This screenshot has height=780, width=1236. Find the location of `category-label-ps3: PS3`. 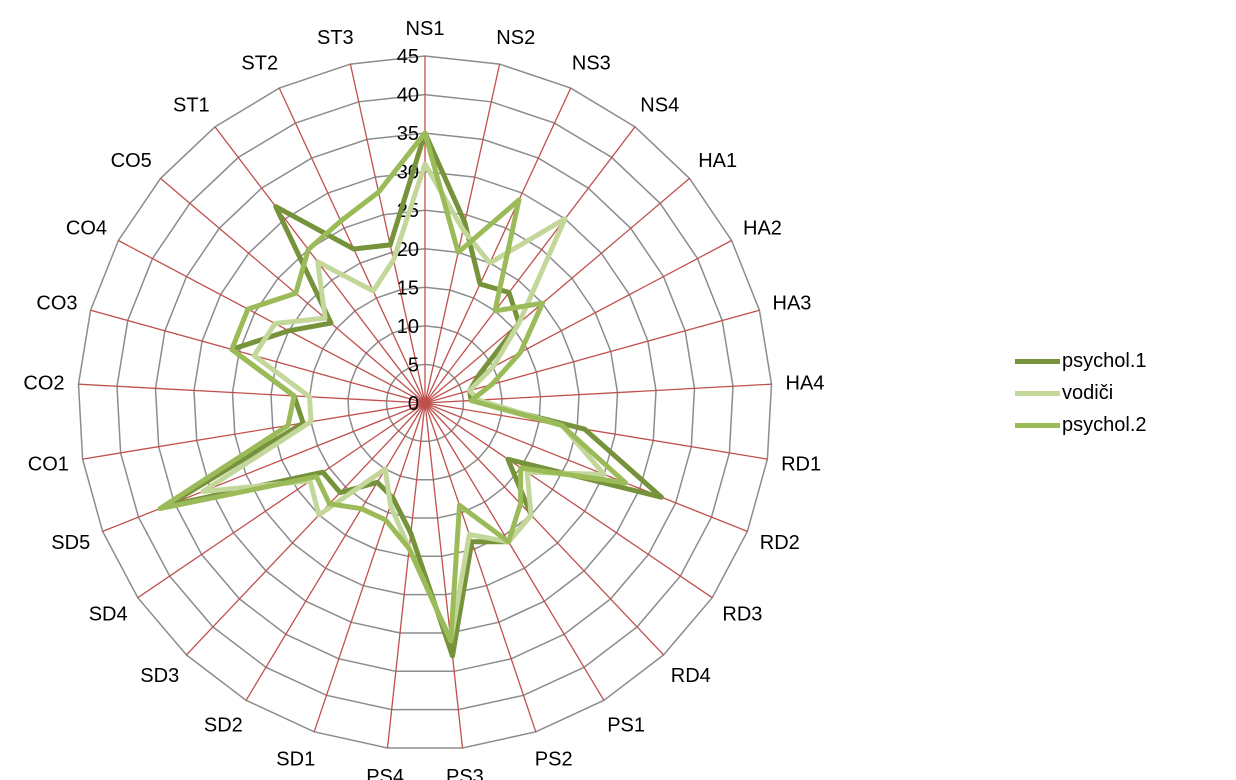

category-label-ps3: PS3 is located at coordinates (465, 773).